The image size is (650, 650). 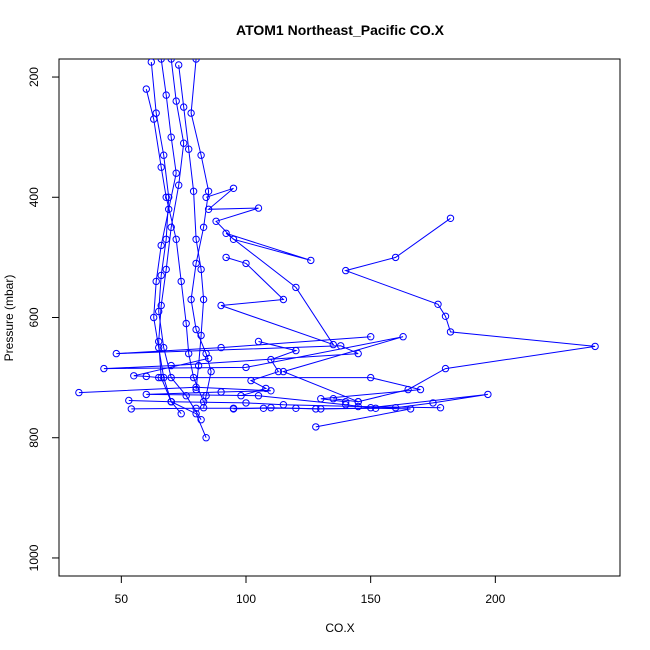 I want to click on y-axis-label: Pressure (mbar), so click(x=9, y=318).